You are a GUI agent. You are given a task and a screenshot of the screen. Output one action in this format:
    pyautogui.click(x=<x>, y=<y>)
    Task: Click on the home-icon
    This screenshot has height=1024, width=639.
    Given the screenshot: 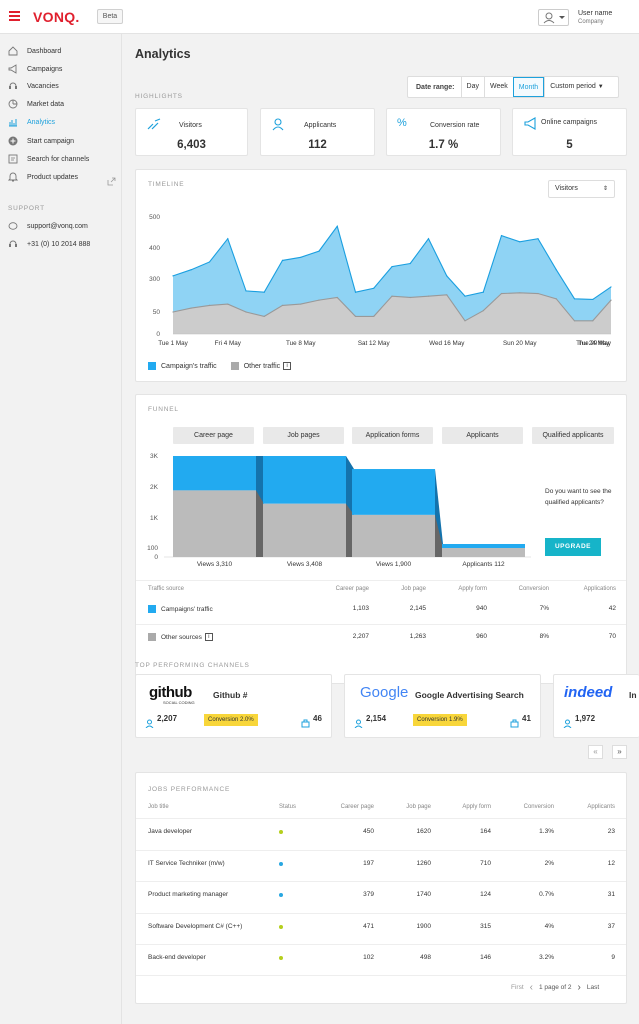 What is the action you would take?
    pyautogui.click(x=13, y=51)
    